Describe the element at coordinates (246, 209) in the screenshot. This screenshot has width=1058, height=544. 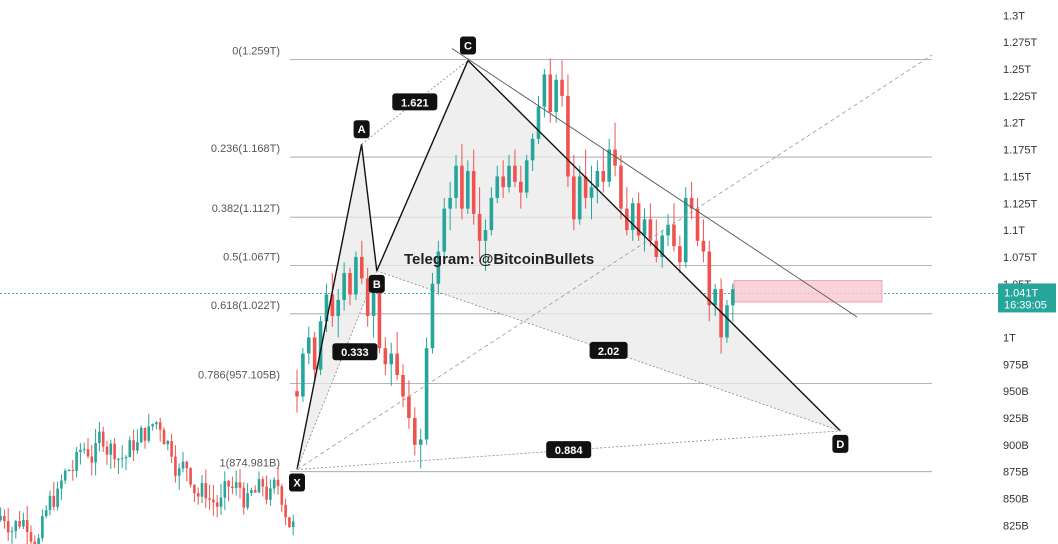
I see `fib-label: 0.382(1.112T)` at that location.